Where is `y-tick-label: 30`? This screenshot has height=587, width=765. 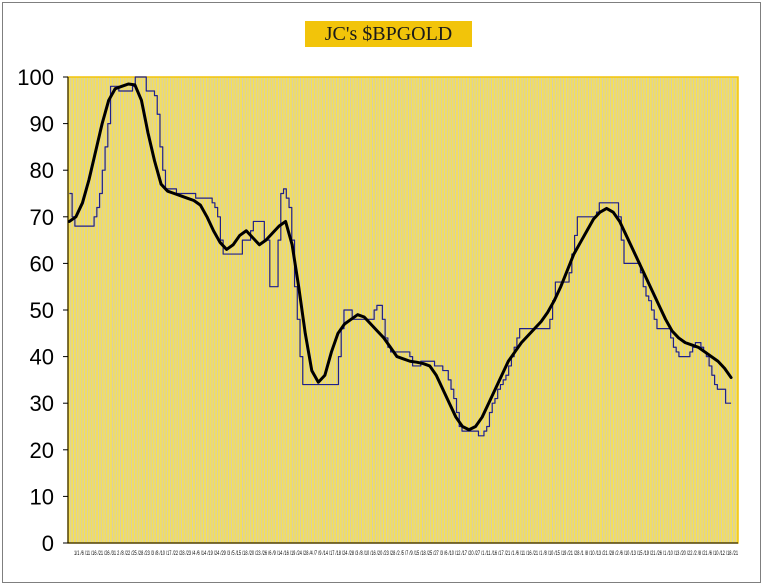 y-tick-label: 30 is located at coordinates (42, 403).